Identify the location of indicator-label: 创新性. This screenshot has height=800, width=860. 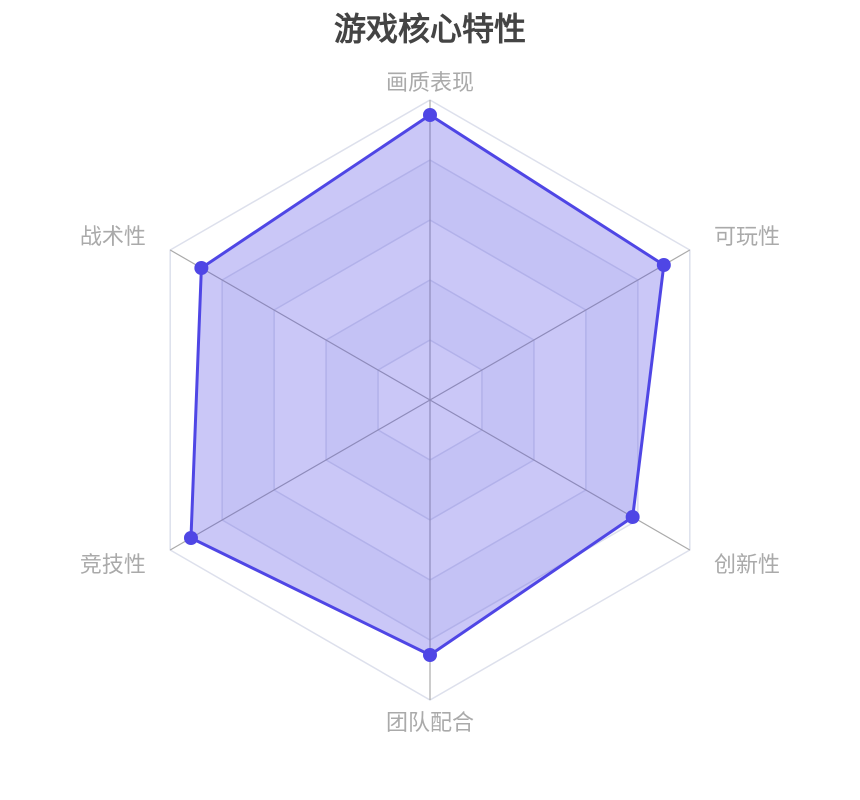
(747, 565).